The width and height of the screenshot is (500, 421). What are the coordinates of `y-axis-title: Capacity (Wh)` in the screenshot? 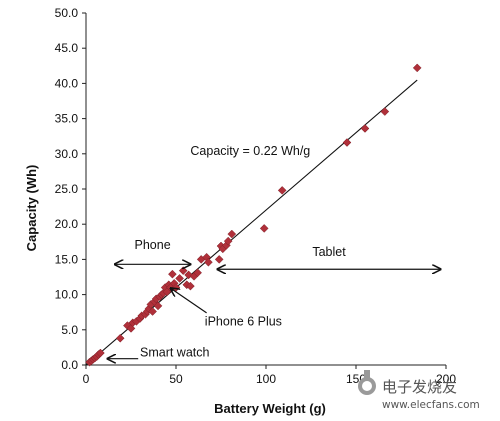 It's located at (31, 208).